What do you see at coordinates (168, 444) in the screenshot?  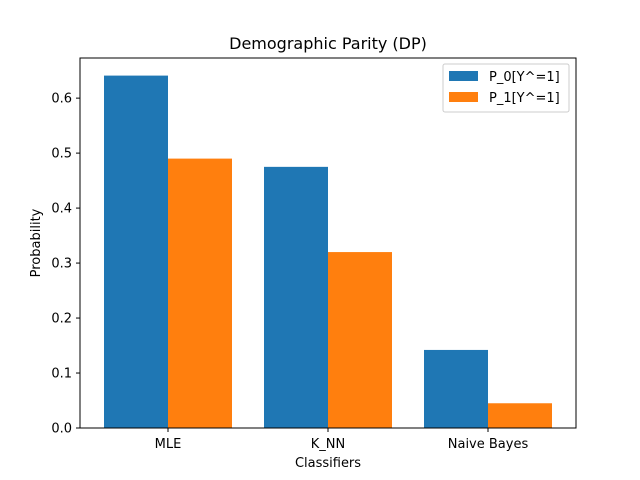 I see `x-tick-label: MLE` at bounding box center [168, 444].